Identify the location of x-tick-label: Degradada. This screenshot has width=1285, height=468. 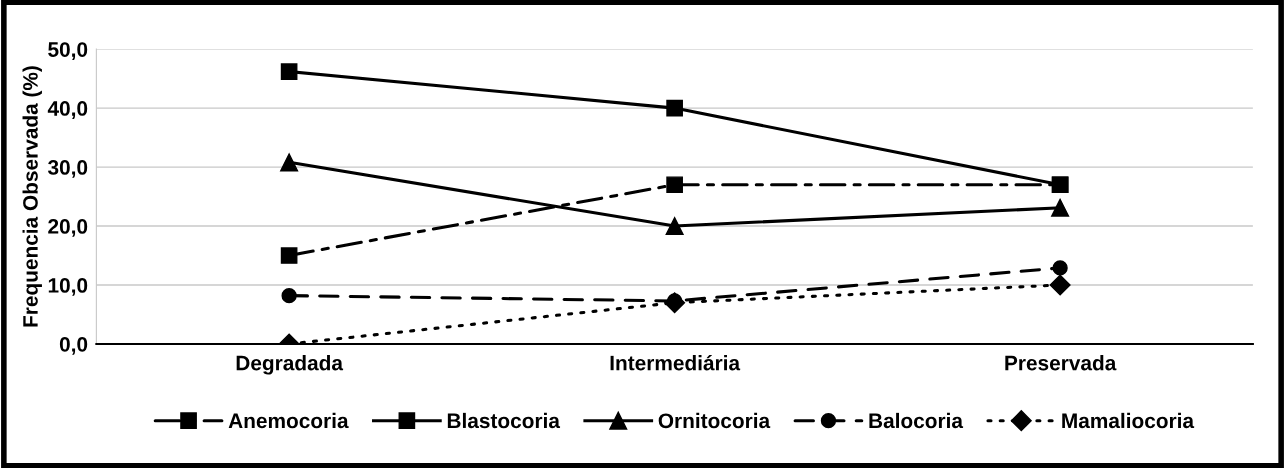
(290, 365).